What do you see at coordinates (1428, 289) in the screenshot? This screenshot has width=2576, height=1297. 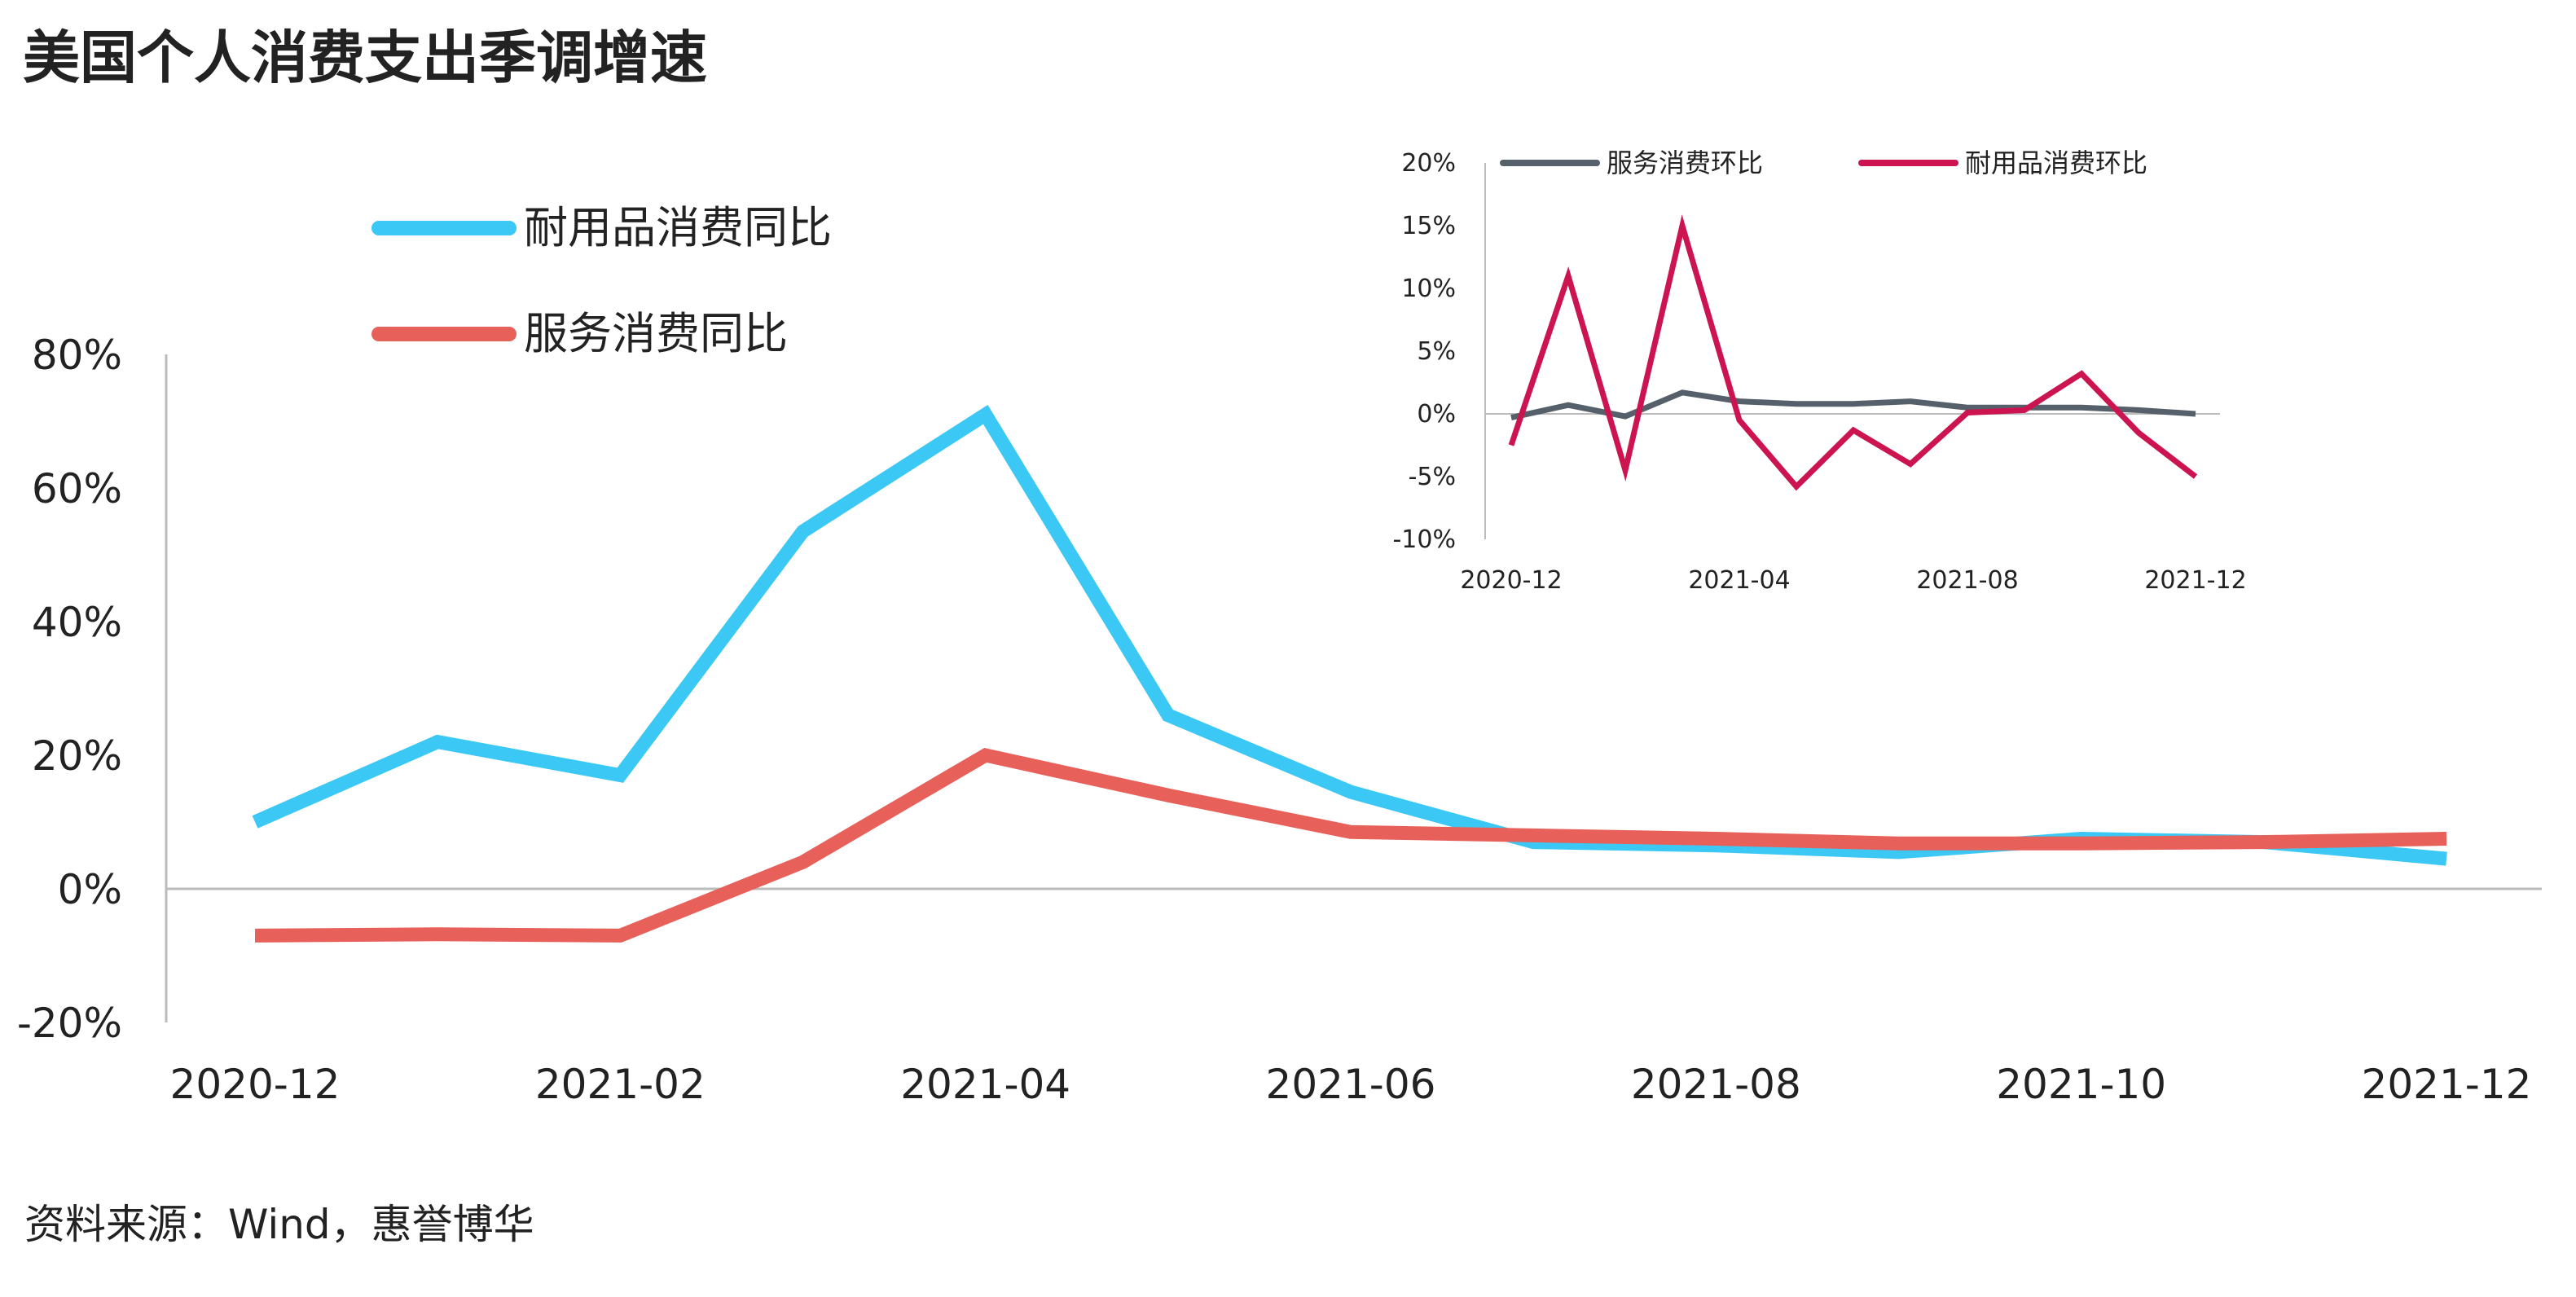 I see `y-tick-label-10: 10%` at bounding box center [1428, 289].